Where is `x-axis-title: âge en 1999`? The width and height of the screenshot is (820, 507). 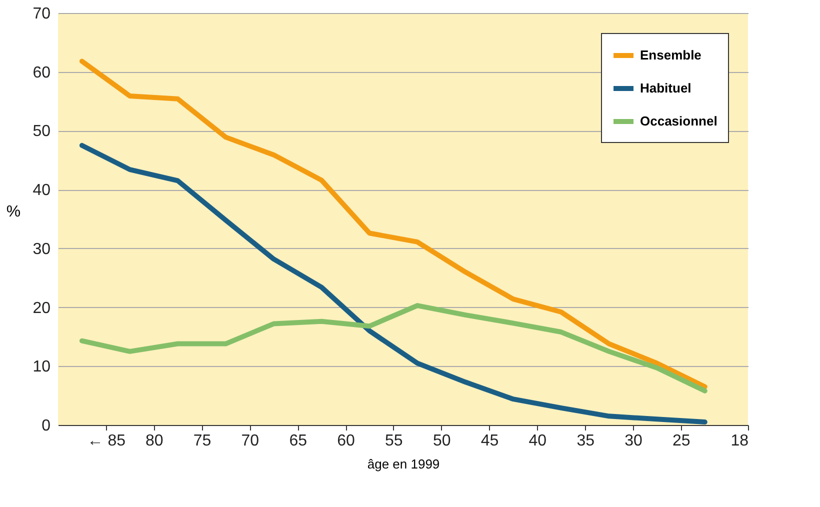
x-axis-title: âge en 1999 is located at coordinates (403, 464).